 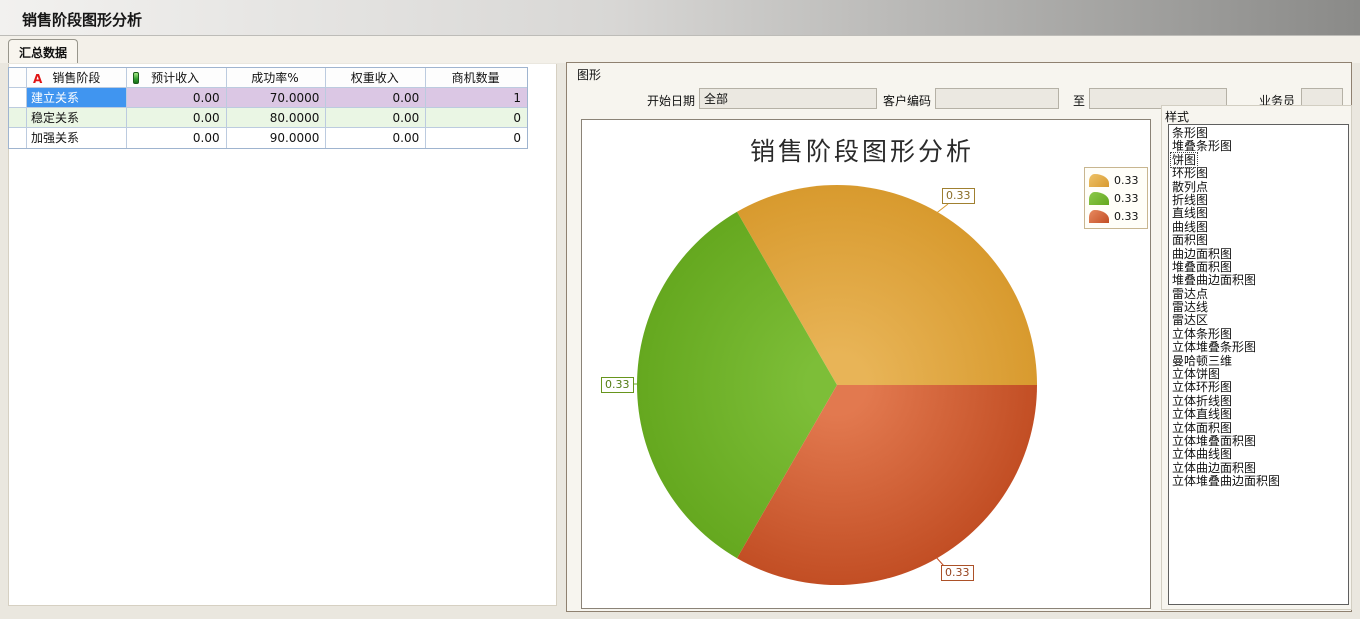 I want to click on cell-success-rate: 90.0000, so click(x=276, y=138).